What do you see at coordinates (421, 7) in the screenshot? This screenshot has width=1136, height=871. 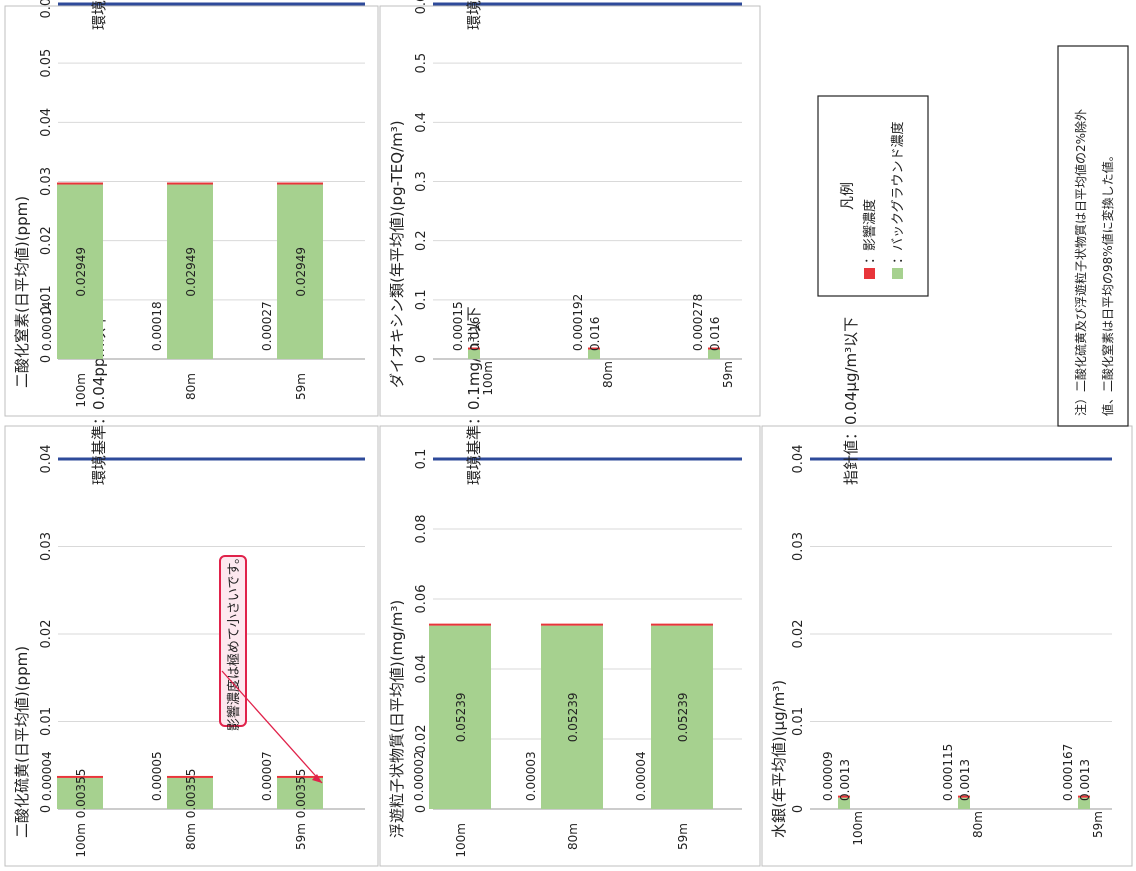 I see `dioxin-tick-label: 0.6` at bounding box center [421, 7].